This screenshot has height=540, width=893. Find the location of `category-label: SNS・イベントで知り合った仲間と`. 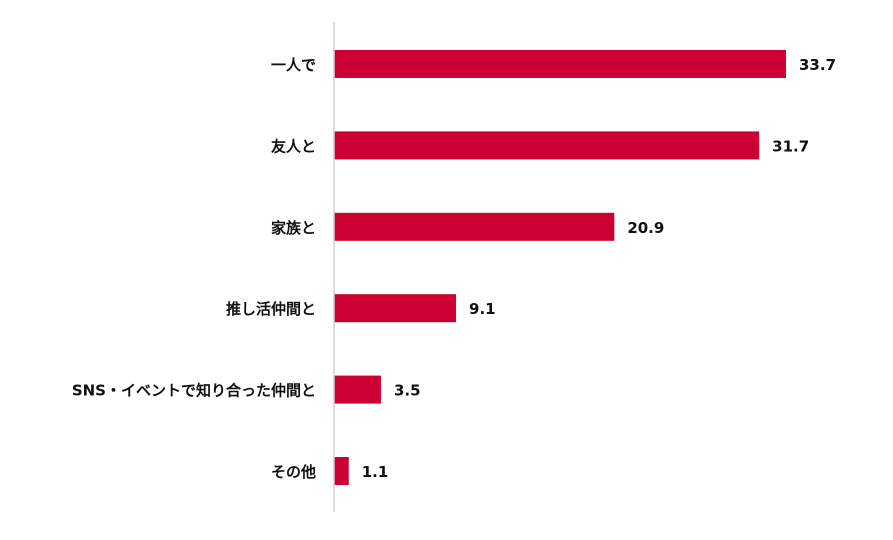

category-label: SNS・イベントで知り合った仲間と is located at coordinates (194, 391).